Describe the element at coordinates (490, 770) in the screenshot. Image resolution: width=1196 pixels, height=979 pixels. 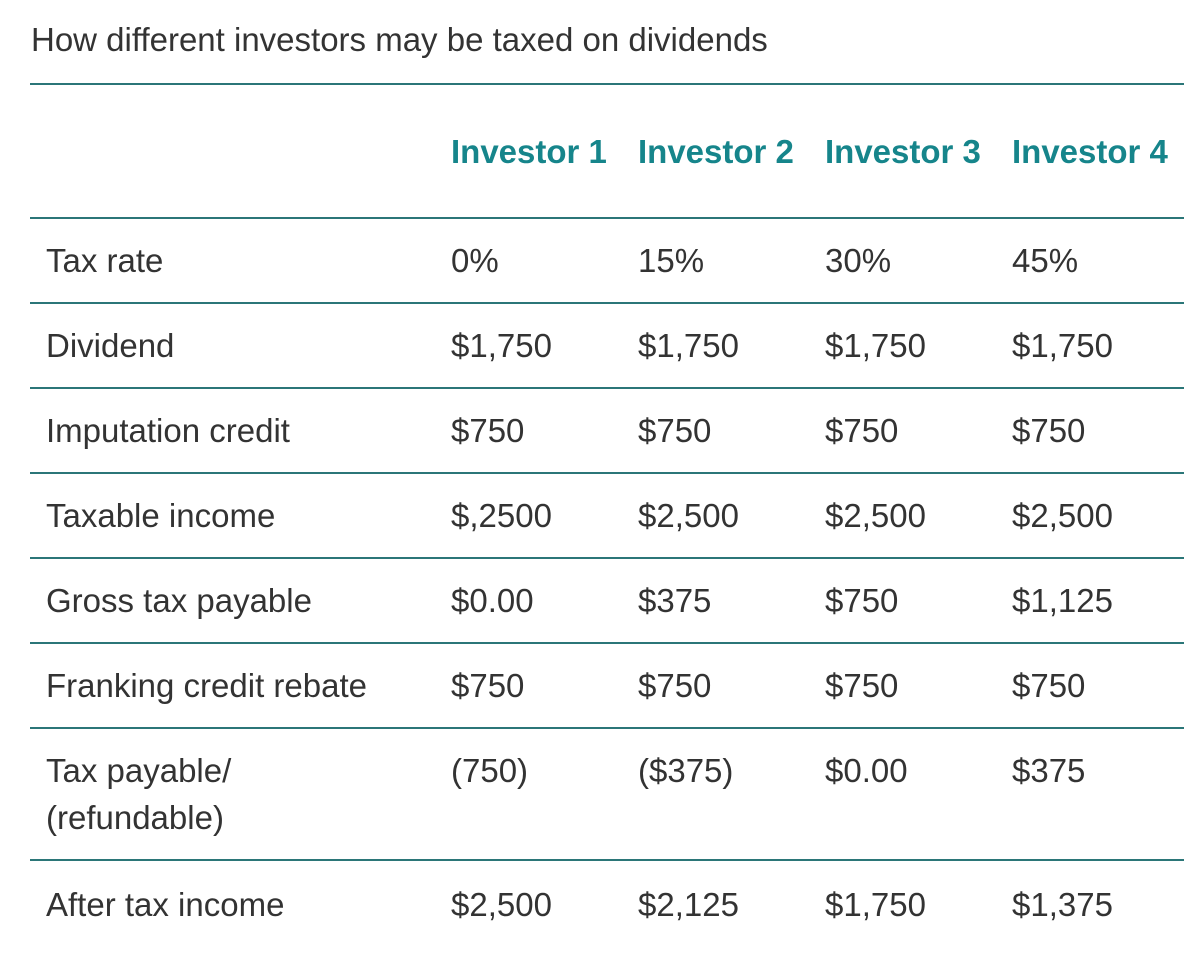
I see `cell-investor-1: (750)` at that location.